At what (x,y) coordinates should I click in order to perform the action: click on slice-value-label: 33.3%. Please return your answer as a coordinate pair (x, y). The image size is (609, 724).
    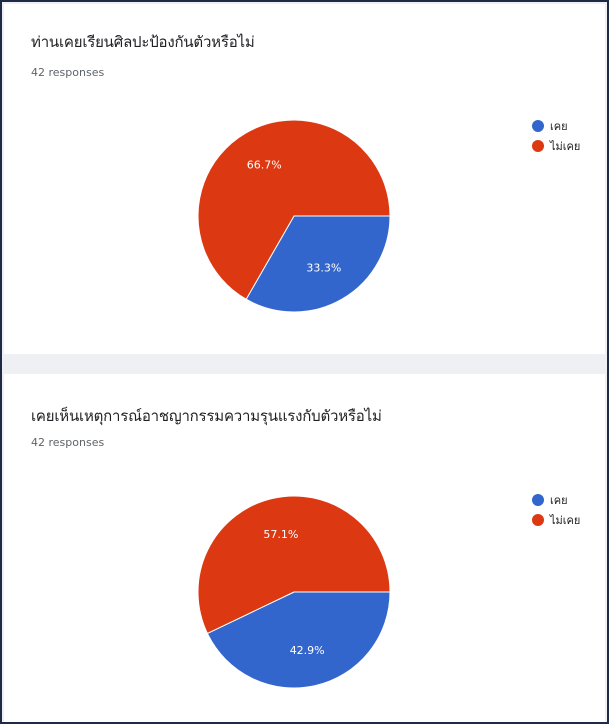
    Looking at the image, I should click on (323, 268).